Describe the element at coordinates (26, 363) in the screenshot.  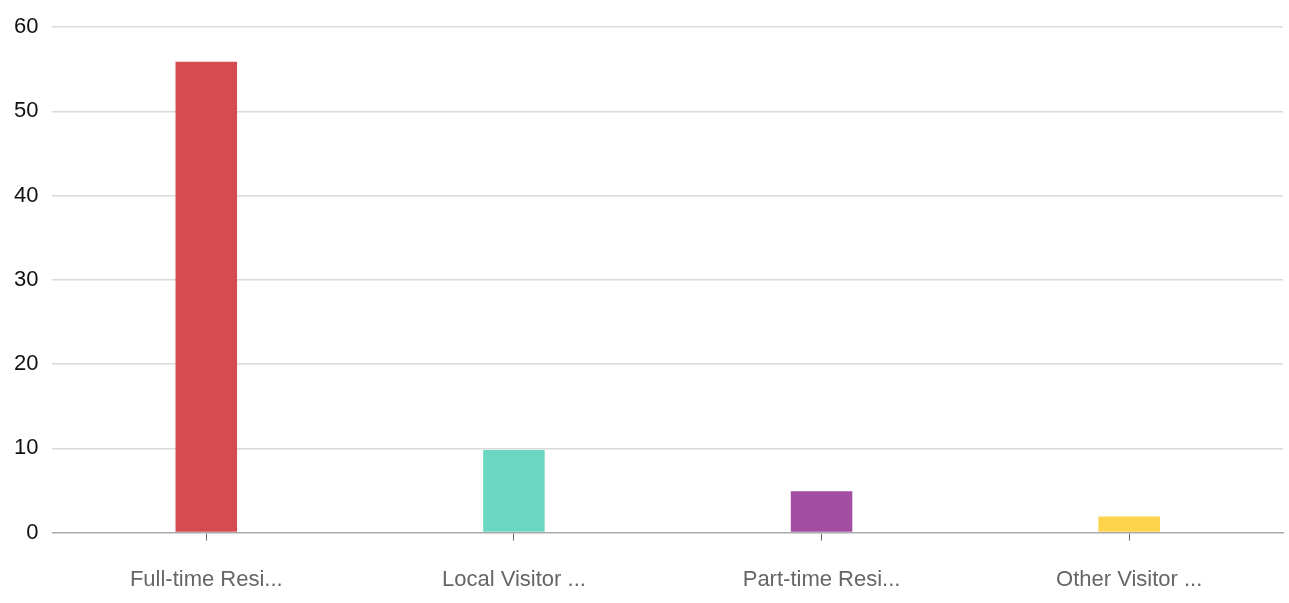
I see `y-tick-label: 20` at that location.